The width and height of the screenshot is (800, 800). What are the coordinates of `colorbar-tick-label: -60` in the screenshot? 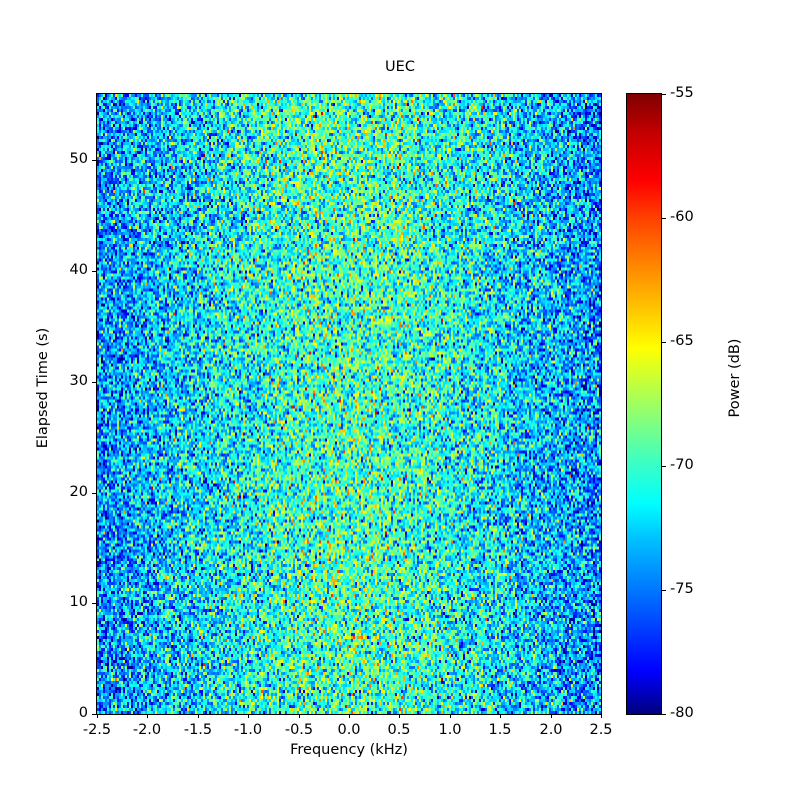 It's located at (682, 217).